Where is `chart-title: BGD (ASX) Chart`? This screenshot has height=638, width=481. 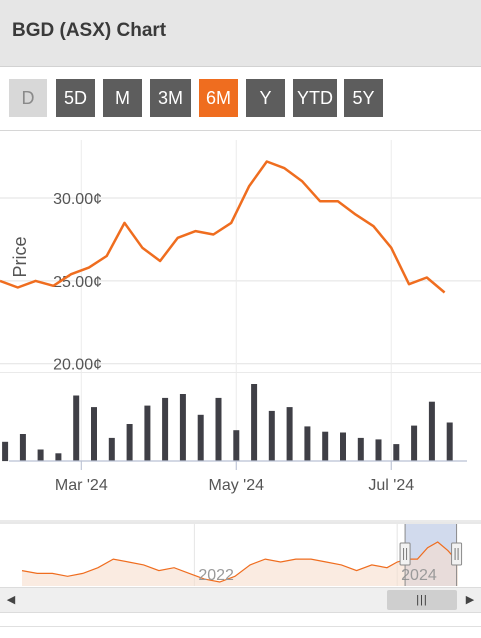
chart-title: BGD (ASX) Chart is located at coordinates (89, 30).